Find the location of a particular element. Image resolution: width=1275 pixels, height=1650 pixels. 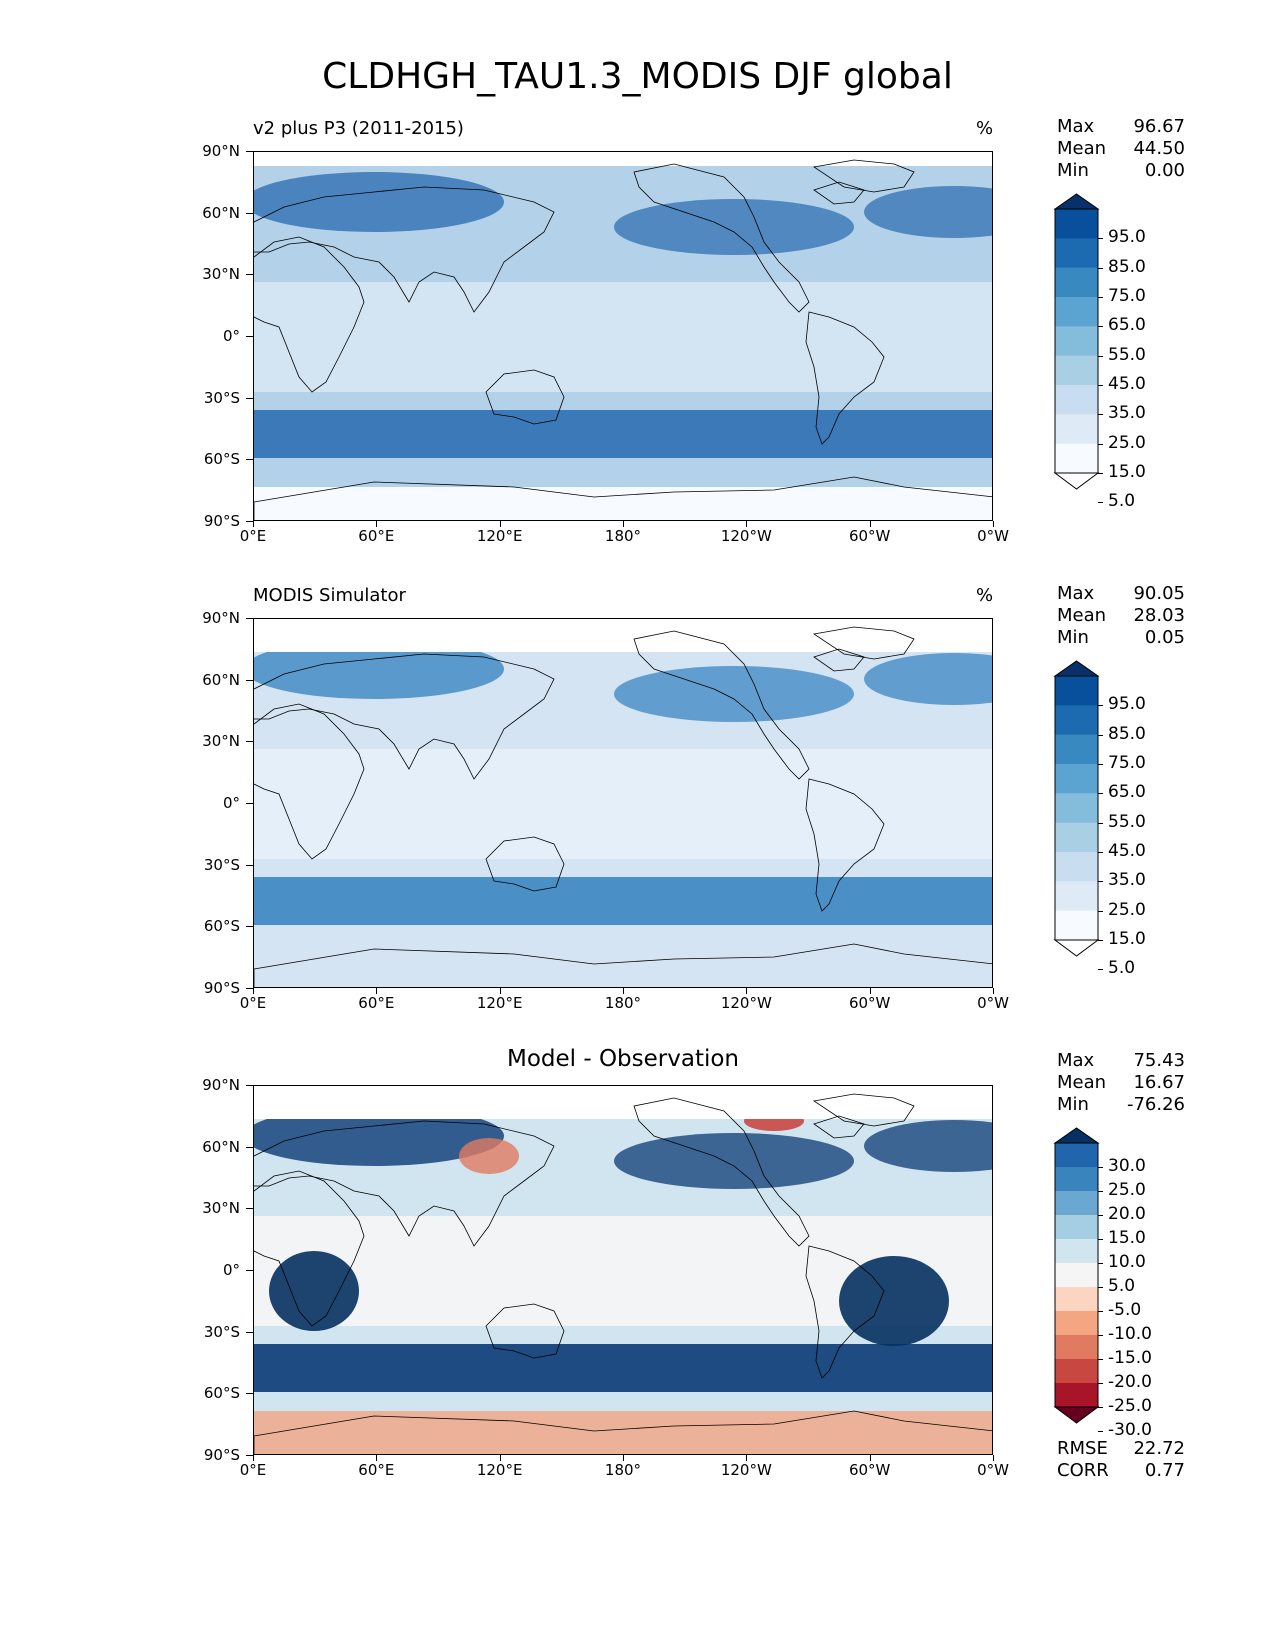

lat-tick-label: 30°S is located at coordinates (221, 1331).